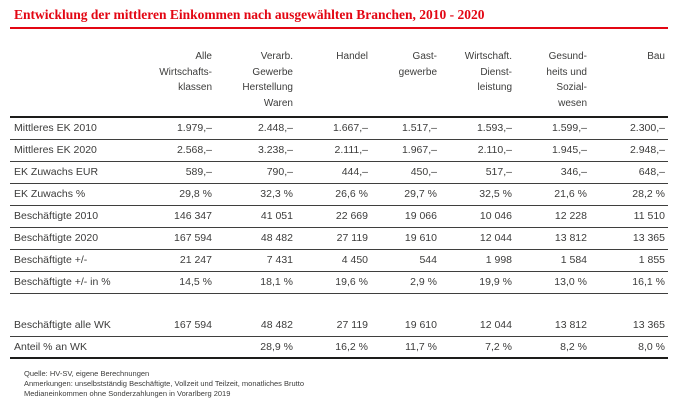 The height and width of the screenshot is (406, 678). Describe the element at coordinates (55, 128) in the screenshot. I see `row-label: Mittleres EK 2010` at that location.